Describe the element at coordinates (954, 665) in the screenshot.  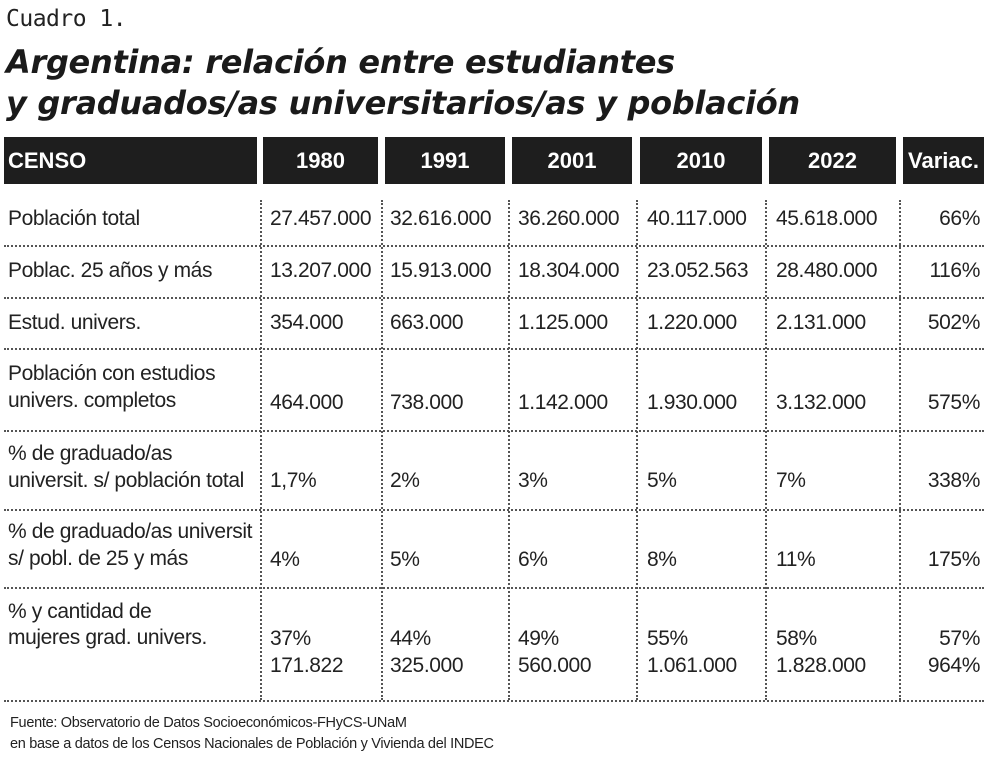
I see `cell-variac-count: 964%` at that location.